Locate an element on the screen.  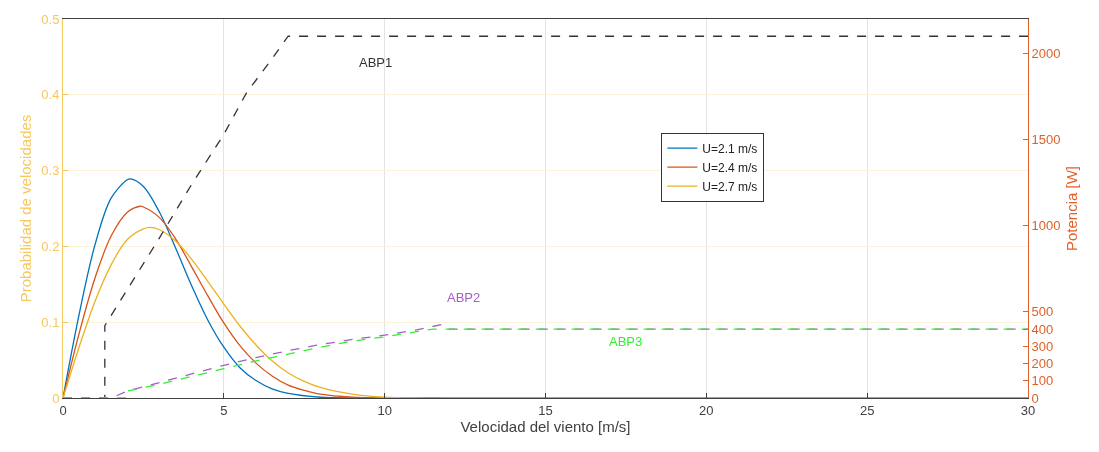
legend-label: U=2.1 m/s is located at coordinates (730, 148).